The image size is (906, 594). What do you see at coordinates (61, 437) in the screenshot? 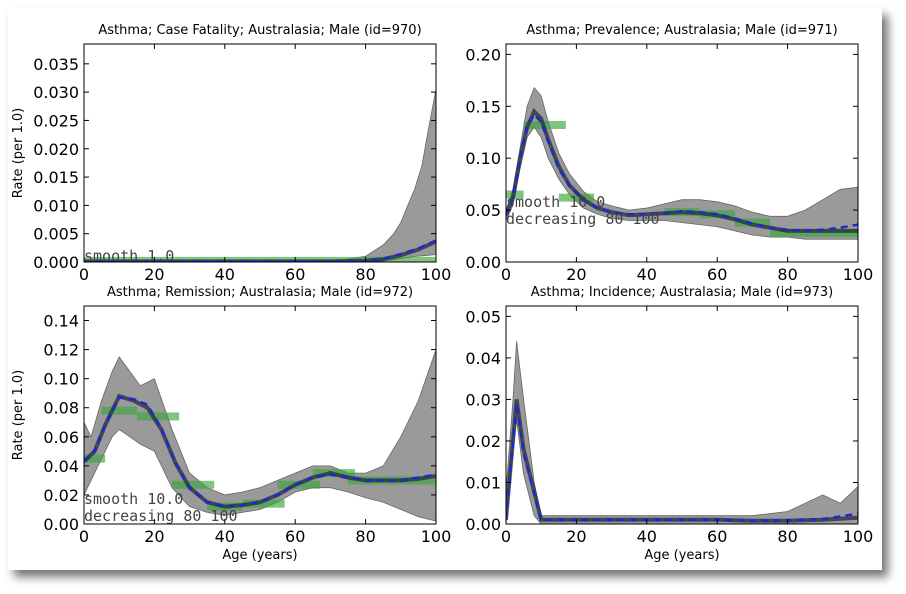
I see `y-tick-label: 0.06` at bounding box center [61, 437].